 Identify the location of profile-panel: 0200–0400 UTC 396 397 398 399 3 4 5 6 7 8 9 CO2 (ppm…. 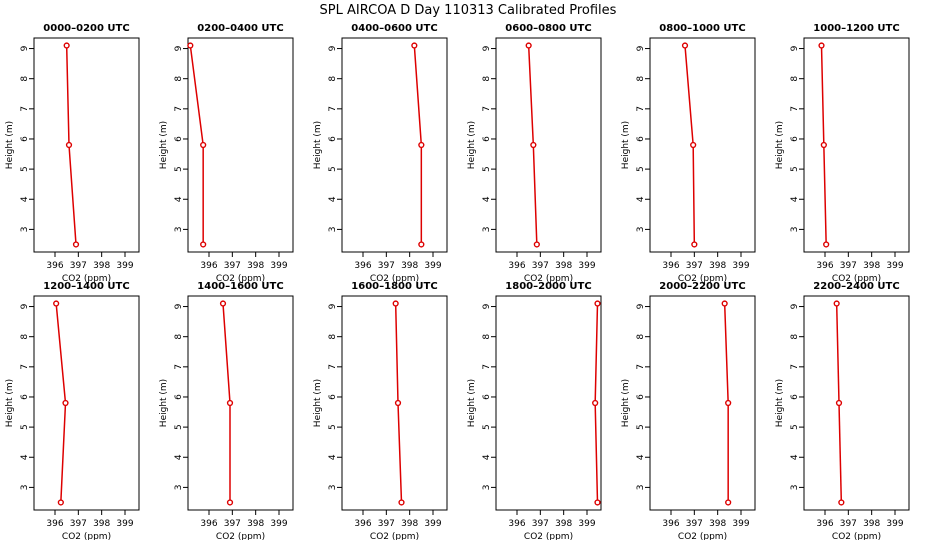
(226, 153).